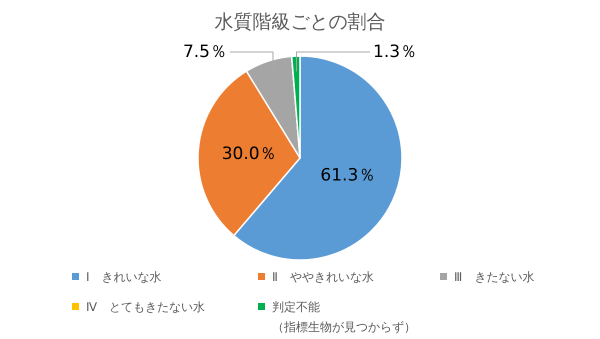 This screenshot has height=339, width=600. What do you see at coordinates (494, 277) in the screenshot?
I see `legend-label: Ⅲ きたない水` at bounding box center [494, 277].